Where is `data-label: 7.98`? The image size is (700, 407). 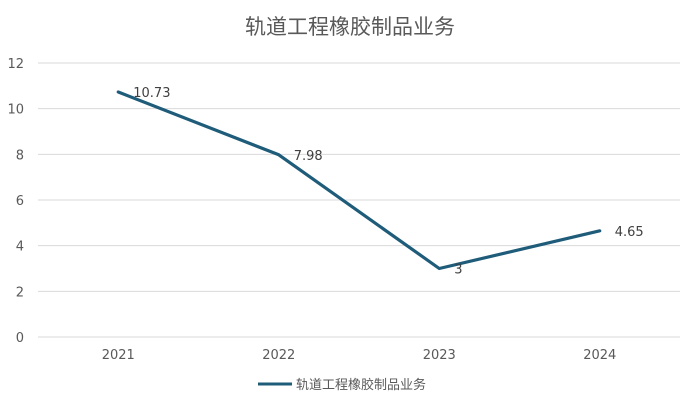
data-label: 7.98 is located at coordinates (308, 156).